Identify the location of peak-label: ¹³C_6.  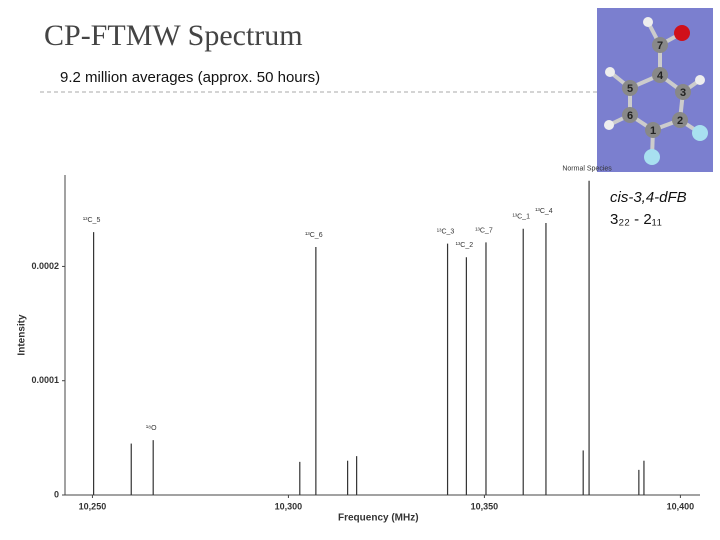
(314, 235).